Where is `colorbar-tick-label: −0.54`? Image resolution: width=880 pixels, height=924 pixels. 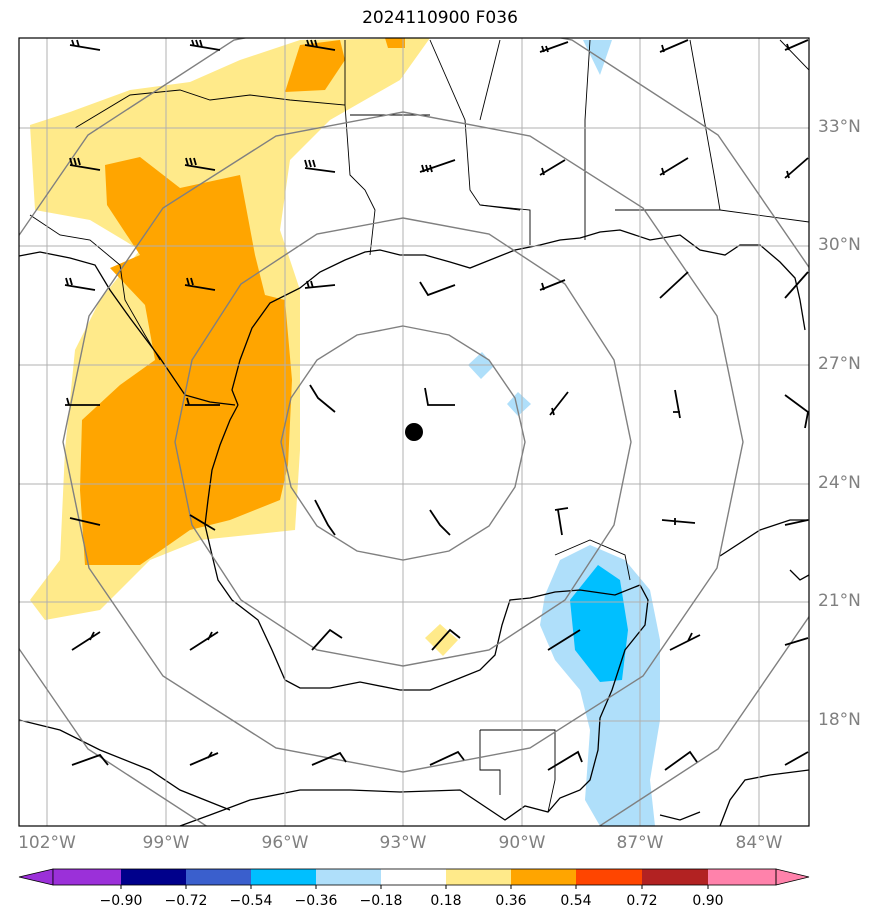 colorbar-tick-label: −0.54 is located at coordinates (251, 901).